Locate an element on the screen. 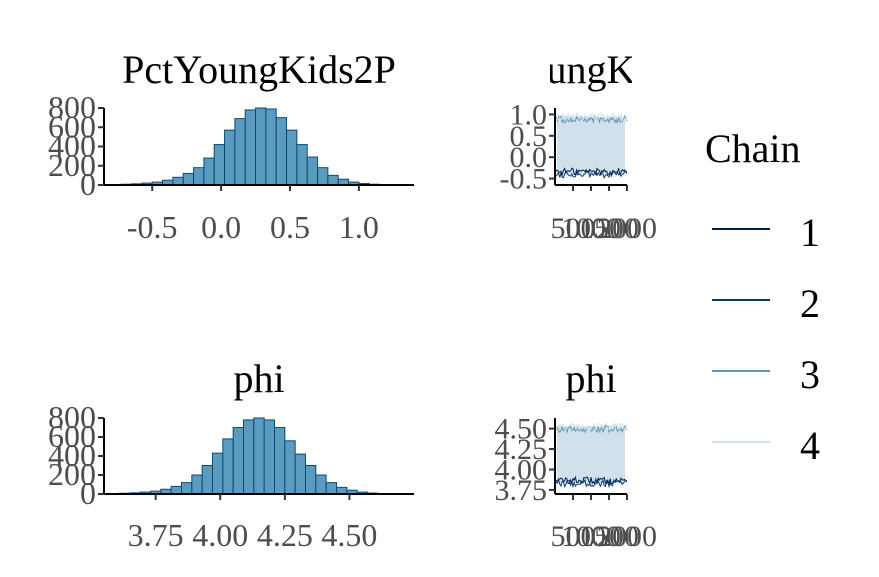 This screenshot has width=879, height=577. x-tick-label: 0.0 is located at coordinates (221, 227).